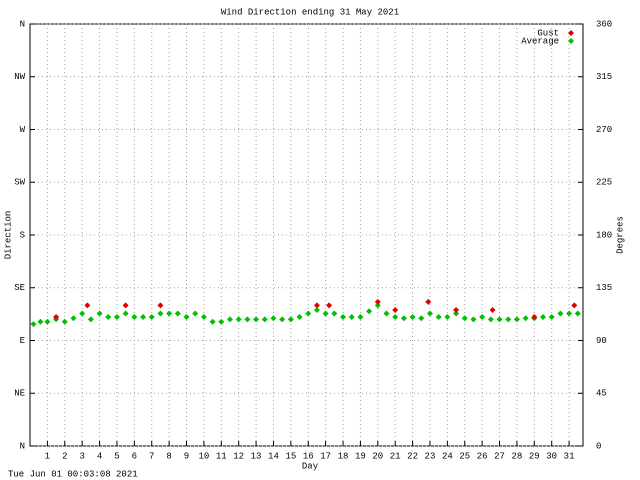  What do you see at coordinates (517, 456) in the screenshot?
I see `x-tick-label: 28` at bounding box center [517, 456].